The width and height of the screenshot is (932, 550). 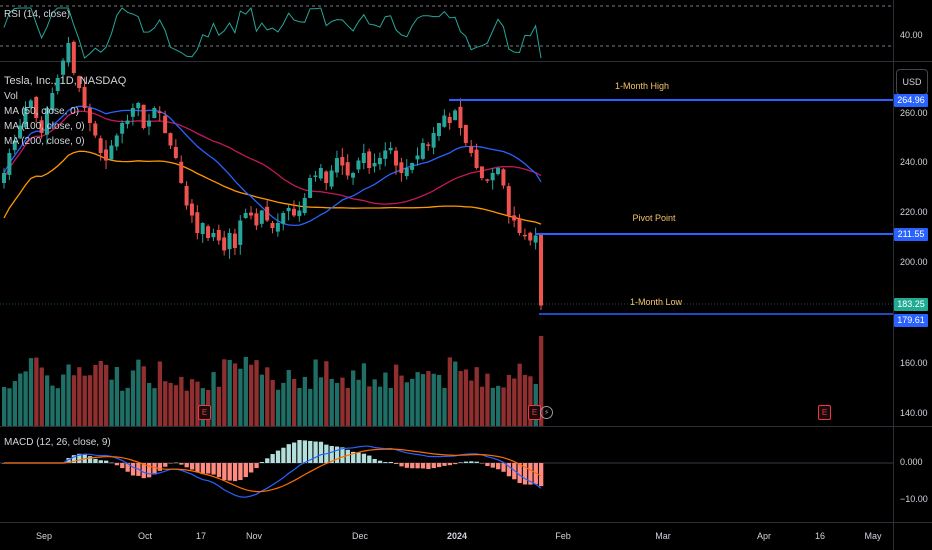 I want to click on legend-ma100: MA (100, close, 0), so click(x=44, y=126).